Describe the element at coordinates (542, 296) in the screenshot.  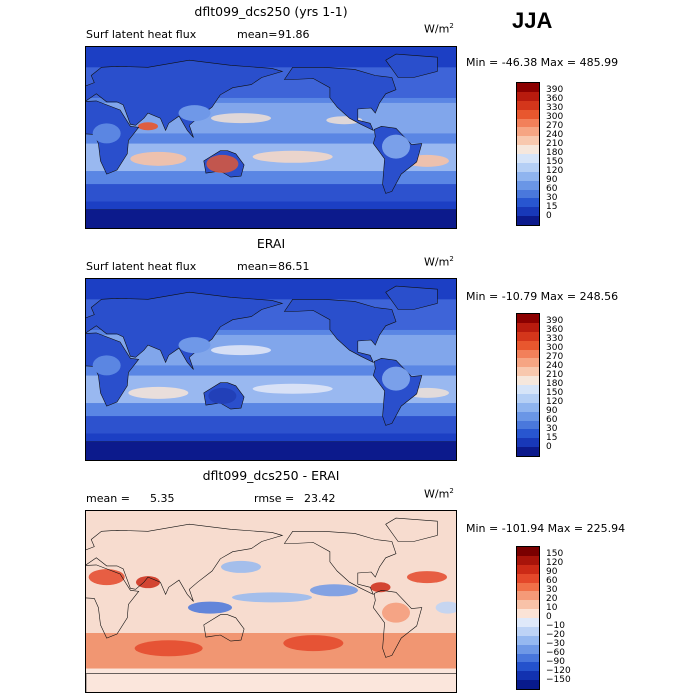
I see `panel-2-min-max: Min = -10.79 Max = 248.56` at that location.